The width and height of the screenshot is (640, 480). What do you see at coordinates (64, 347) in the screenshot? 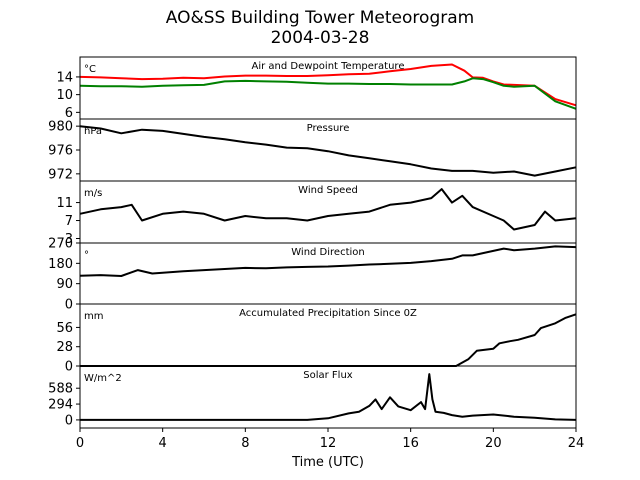
I see `y-tick-label-5-2: 28` at bounding box center [64, 347].